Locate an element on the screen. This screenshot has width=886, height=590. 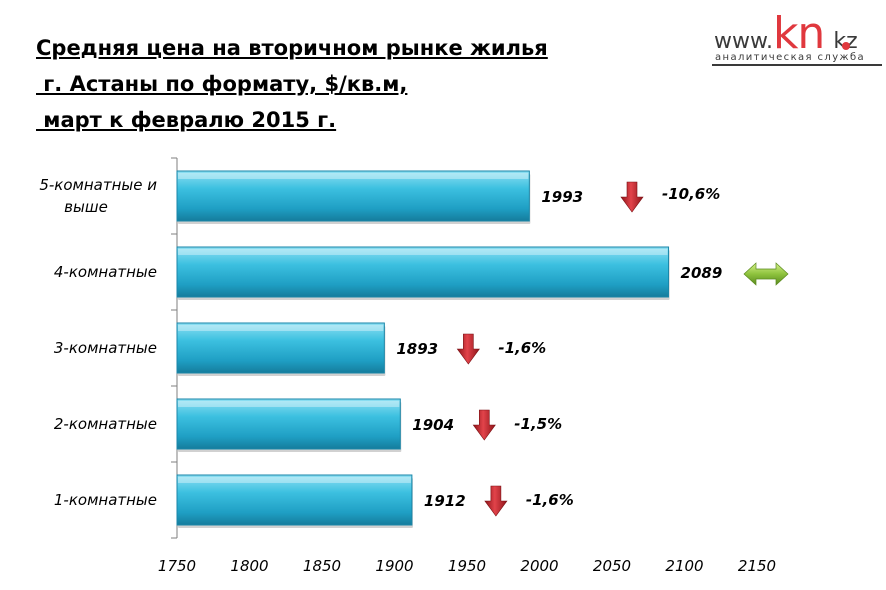
left-right-arrow-icon is located at coordinates (766, 274).